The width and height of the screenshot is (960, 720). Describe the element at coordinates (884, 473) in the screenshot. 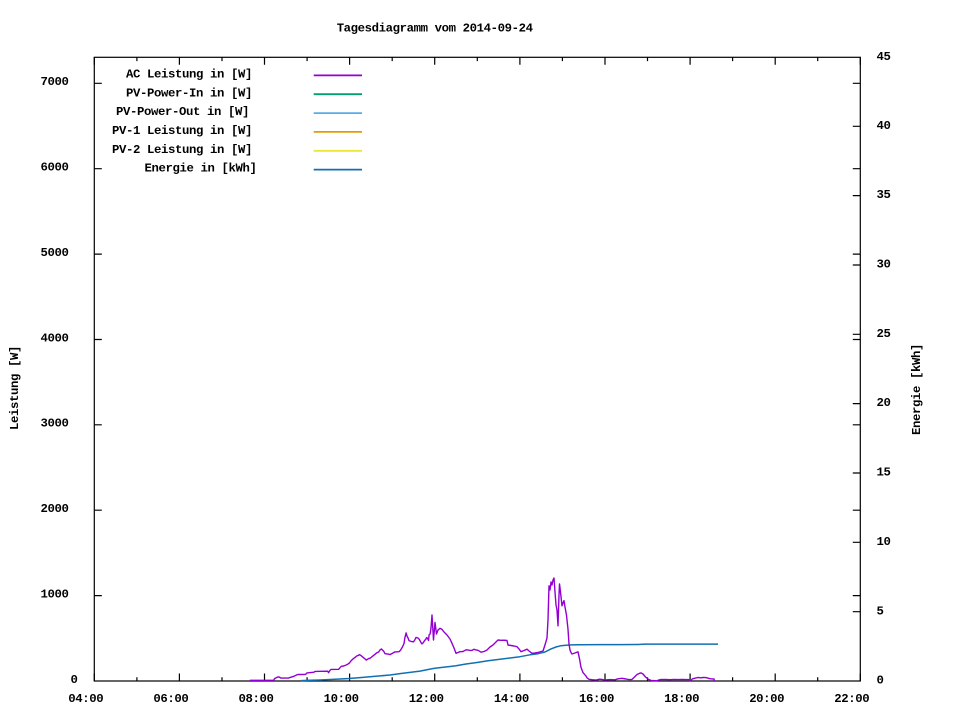

I see `svg-text: 15` at that location.